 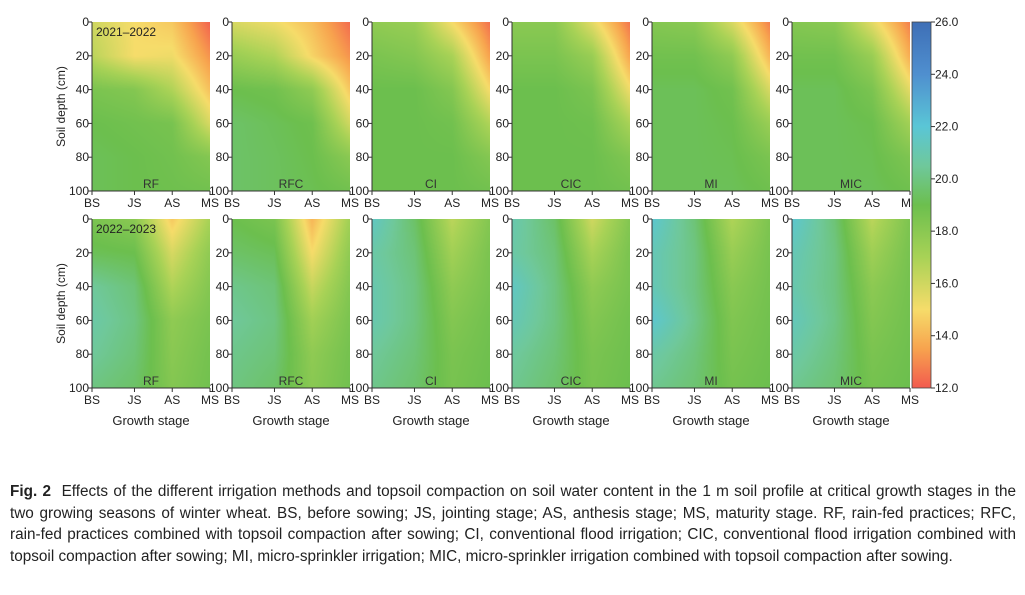 What do you see at coordinates (291, 184) in the screenshot?
I see `panel-label: RFC` at bounding box center [291, 184].